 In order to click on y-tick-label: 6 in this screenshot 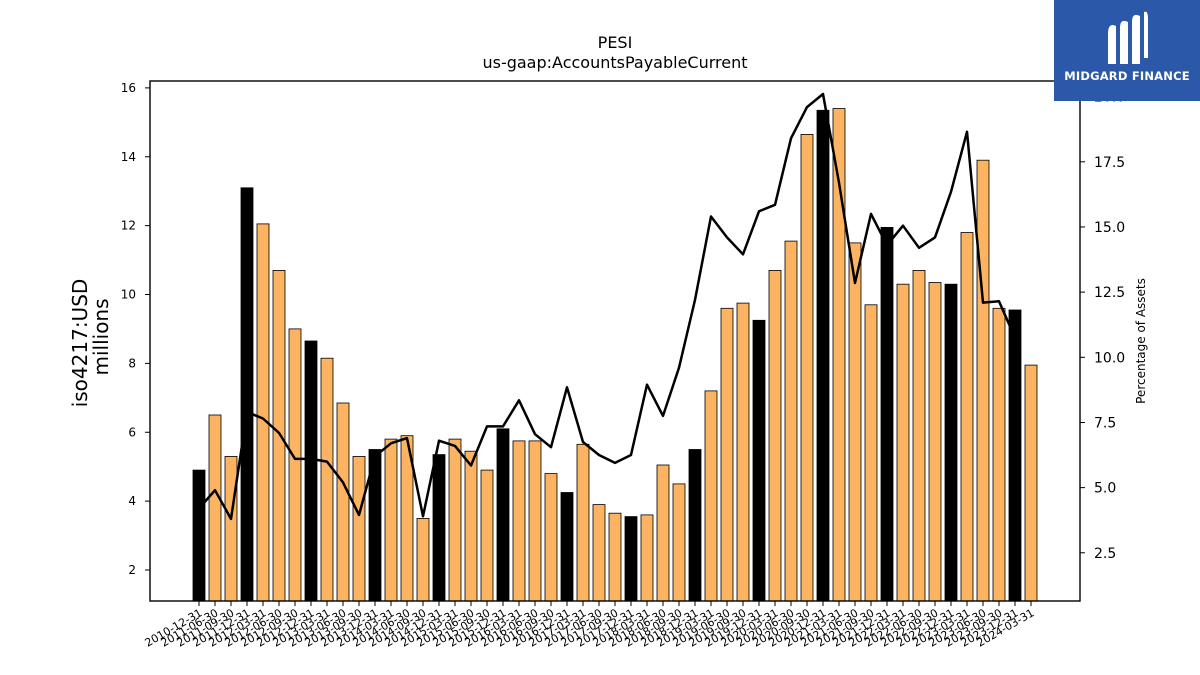, I will do `click(132, 432)`.